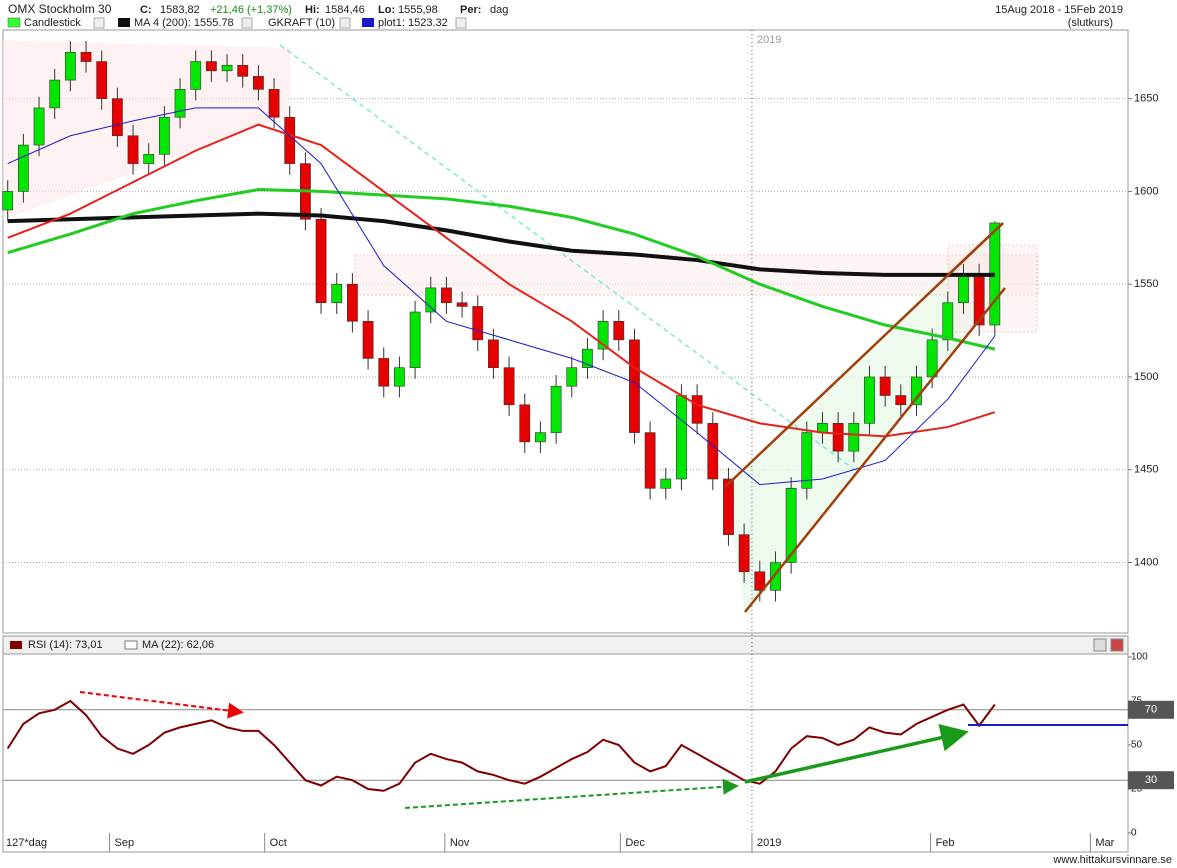  What do you see at coordinates (1059, 10) in the screenshot?
I see `date-range: 15Aug 2018 - 15Feb 2019` at bounding box center [1059, 10].